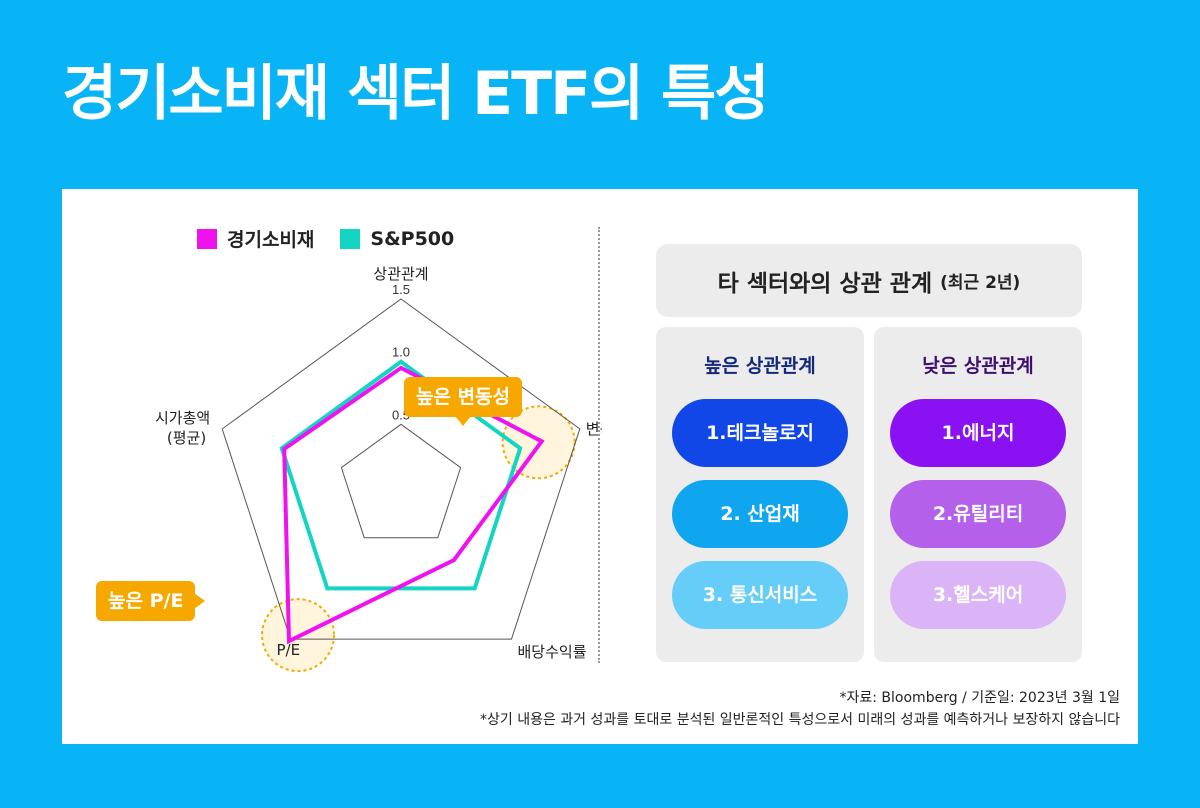 The image size is (1200, 808). What do you see at coordinates (416, 94) in the screenshot?
I see `page-title: 경기소비재 섹터 ETF의 특성` at bounding box center [416, 94].